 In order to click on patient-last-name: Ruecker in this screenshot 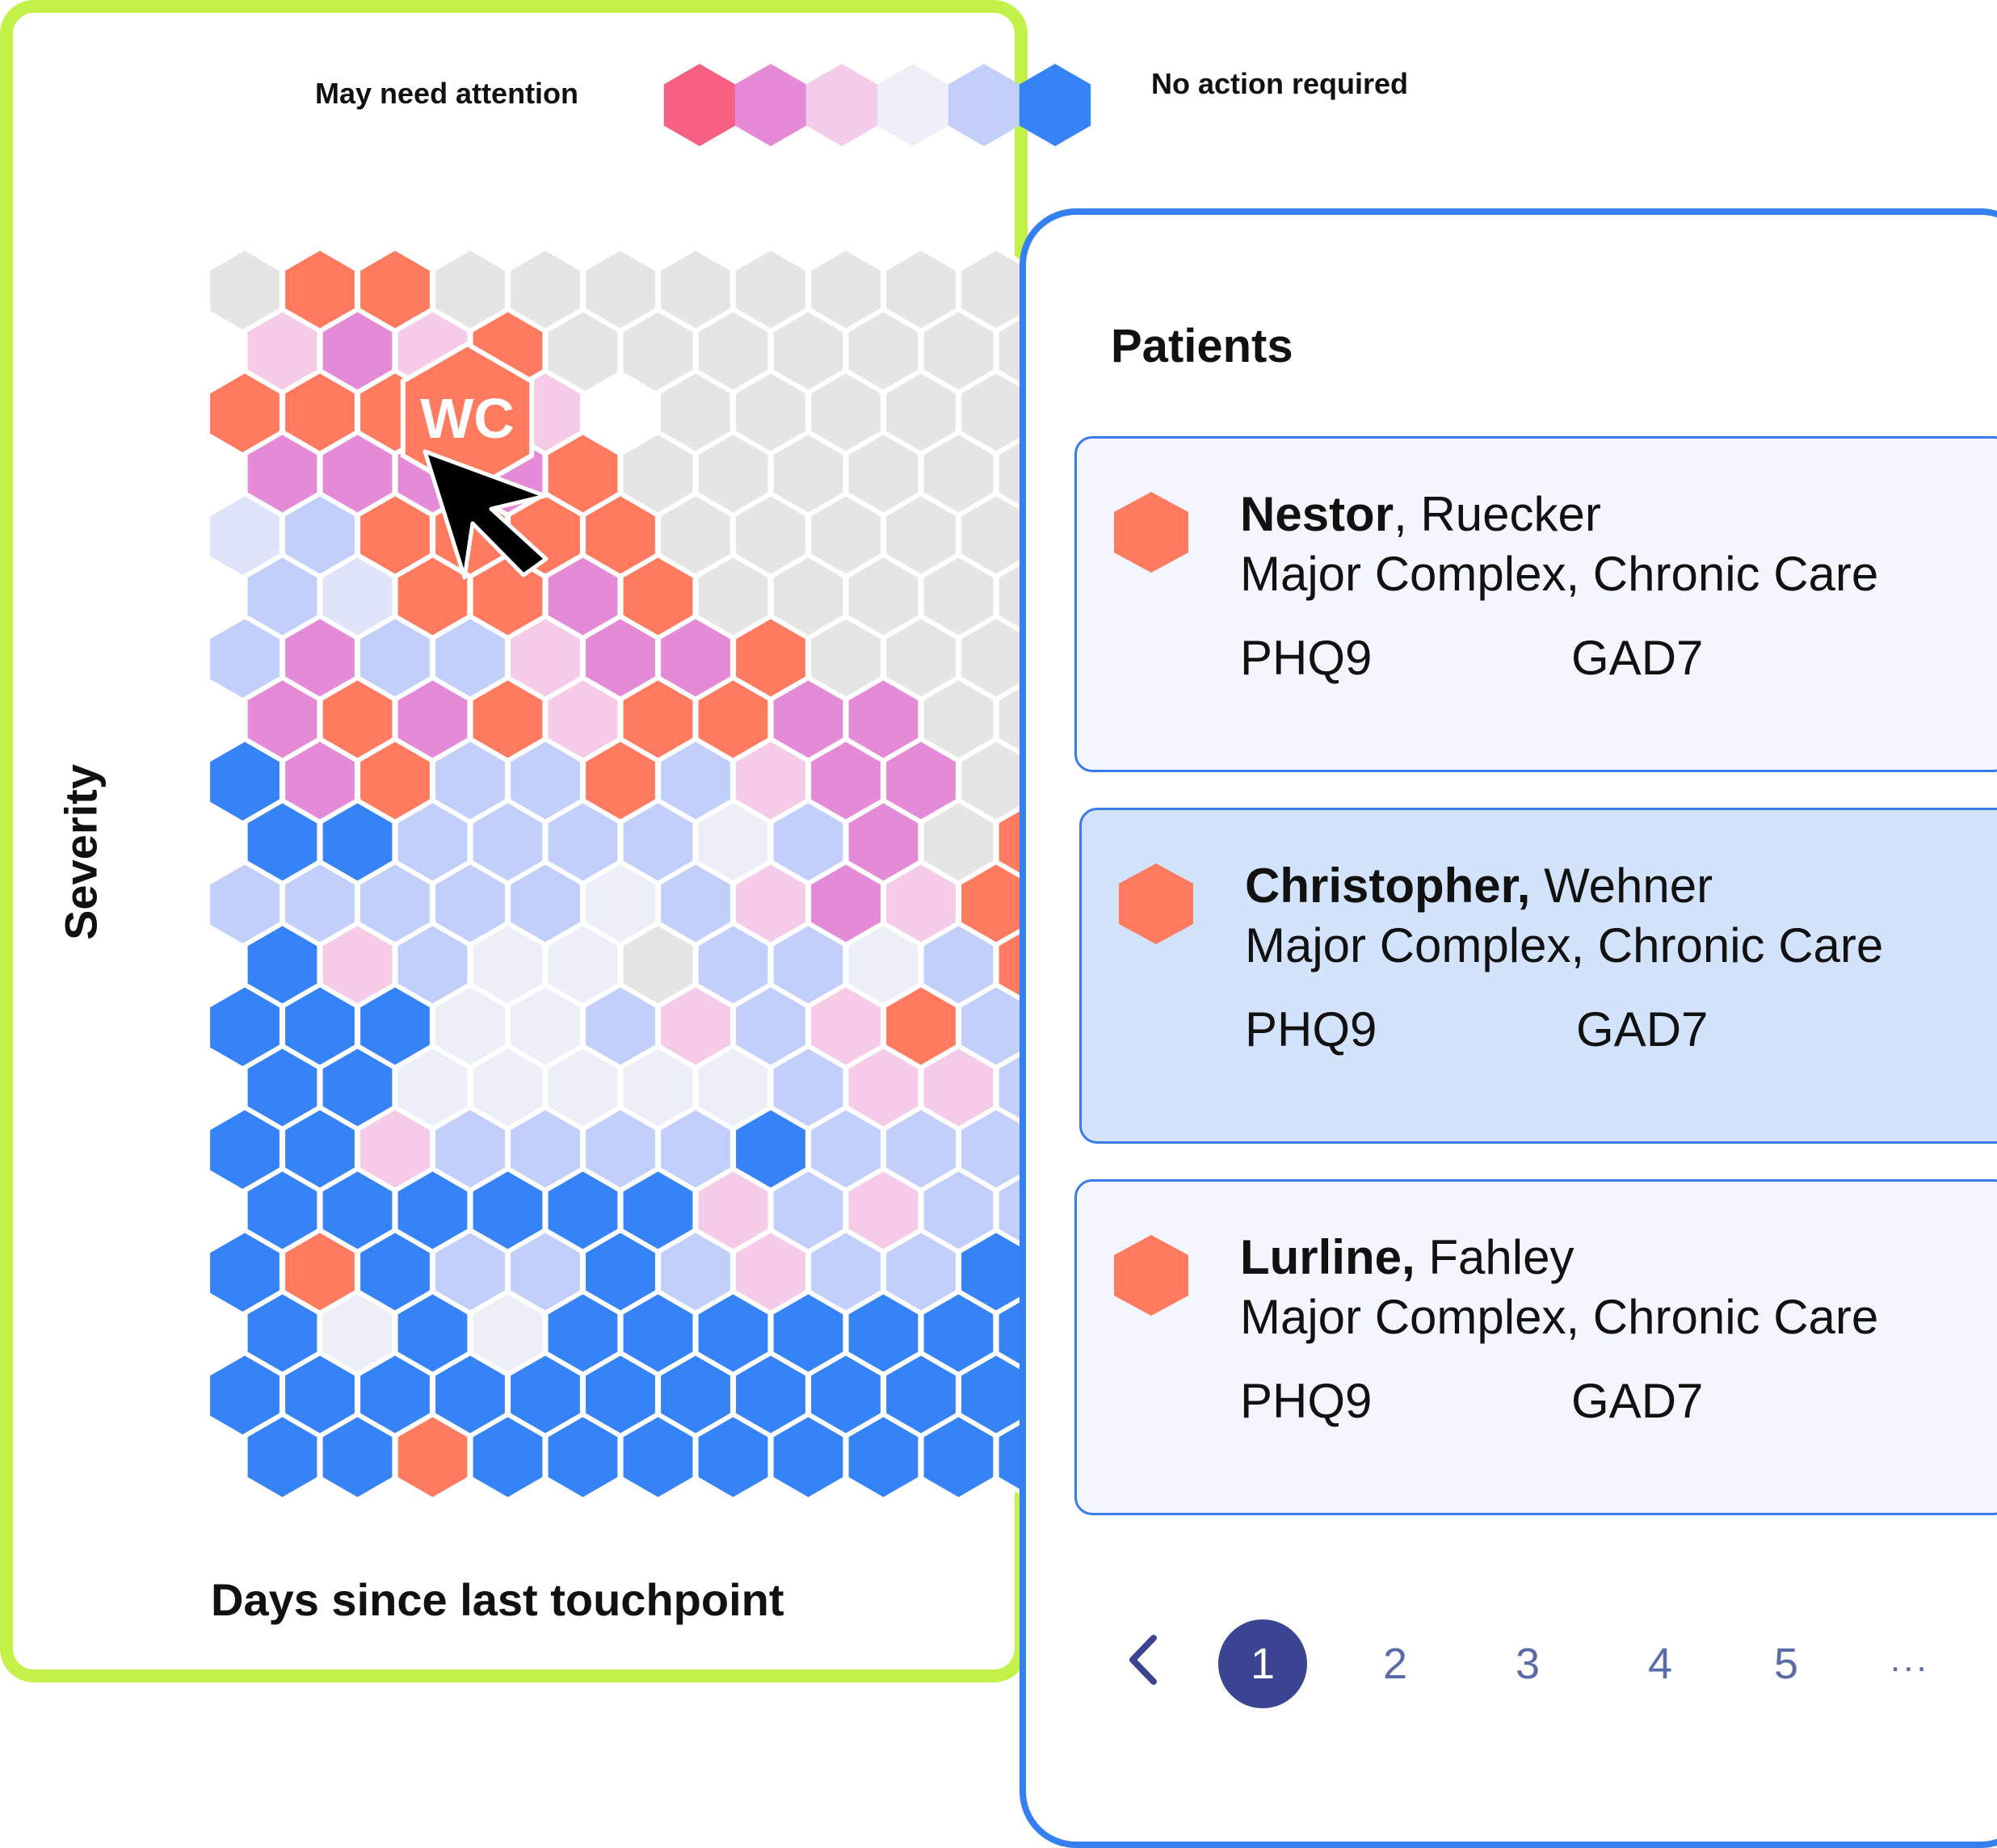, I will do `click(1510, 514)`.